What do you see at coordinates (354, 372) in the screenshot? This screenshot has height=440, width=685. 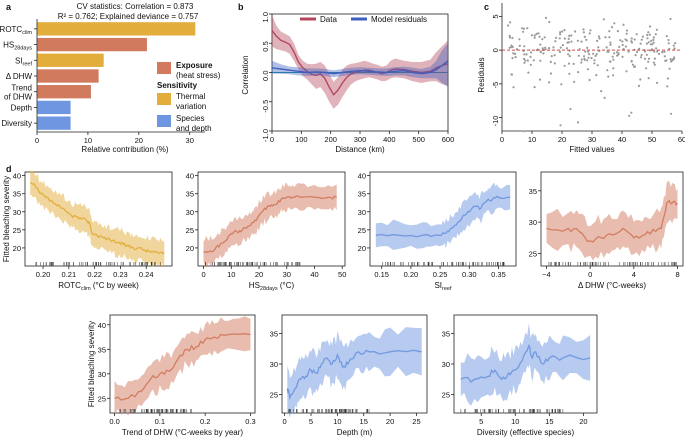 I see `pdp-d6-band` at bounding box center [354, 372].